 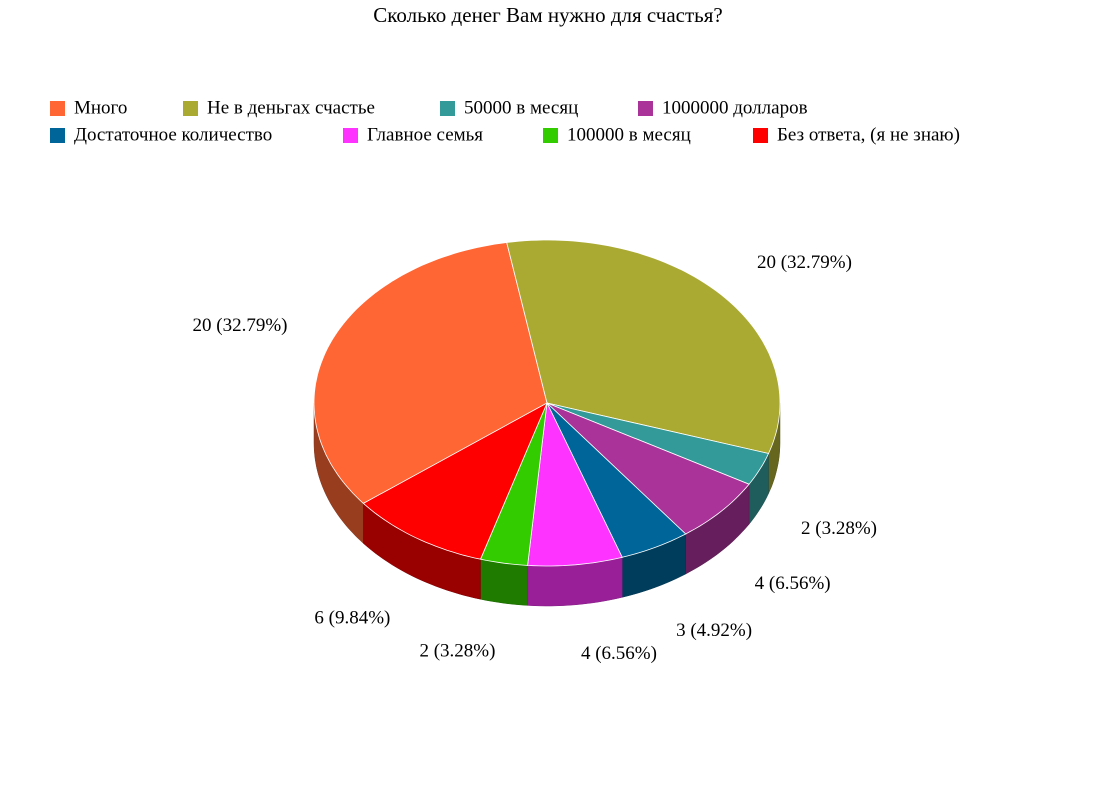 I want to click on chart-title: Сколько денег Вам нужно для счастья?, so click(x=547, y=15).